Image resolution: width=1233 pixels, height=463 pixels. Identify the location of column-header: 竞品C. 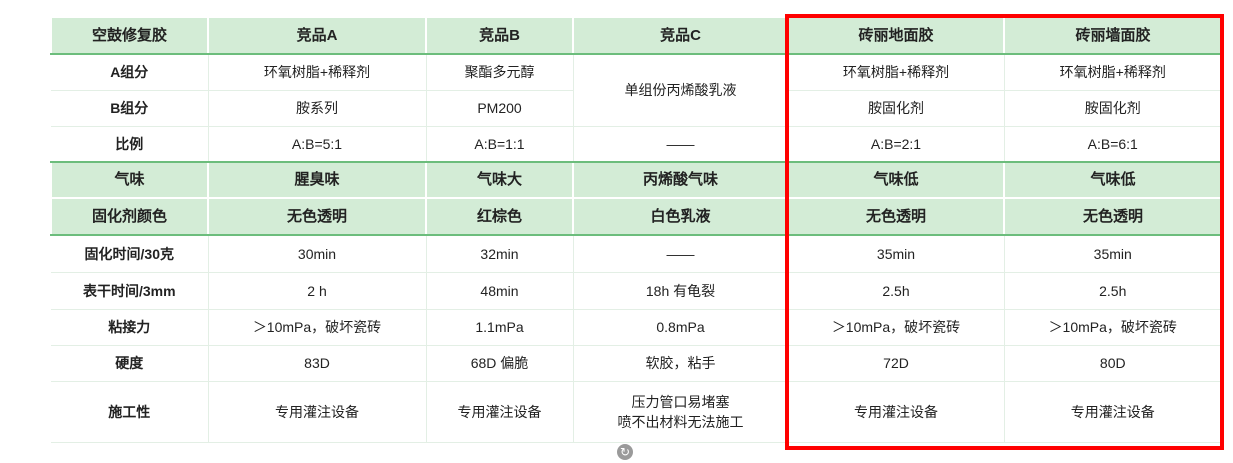
(680, 36).